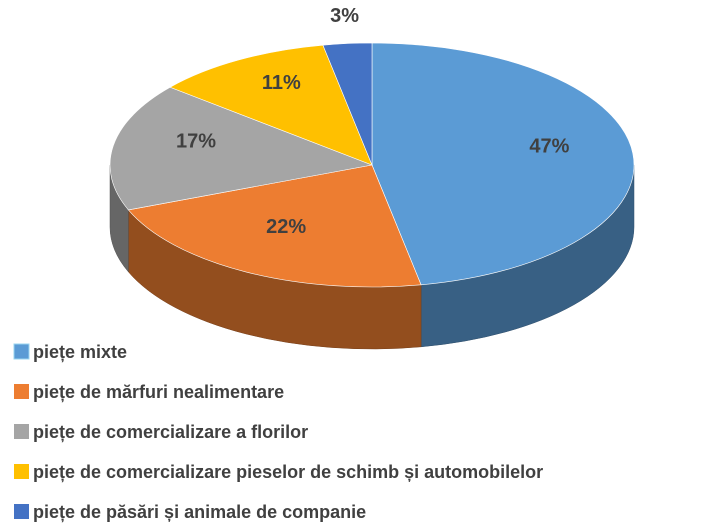 The height and width of the screenshot is (529, 713). Describe the element at coordinates (344, 16) in the screenshot. I see `data-label: 3%` at that location.